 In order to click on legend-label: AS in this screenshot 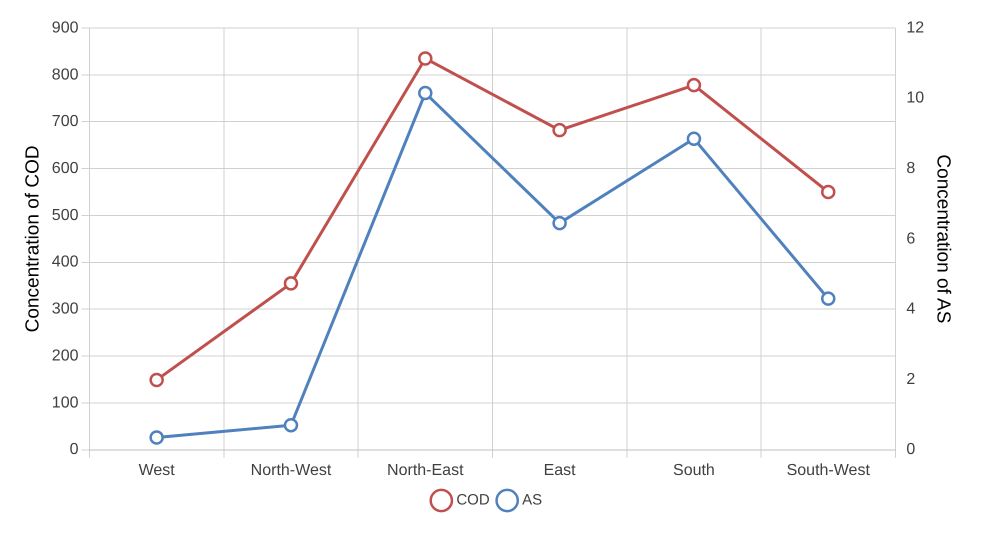, I will do `click(532, 500)`.